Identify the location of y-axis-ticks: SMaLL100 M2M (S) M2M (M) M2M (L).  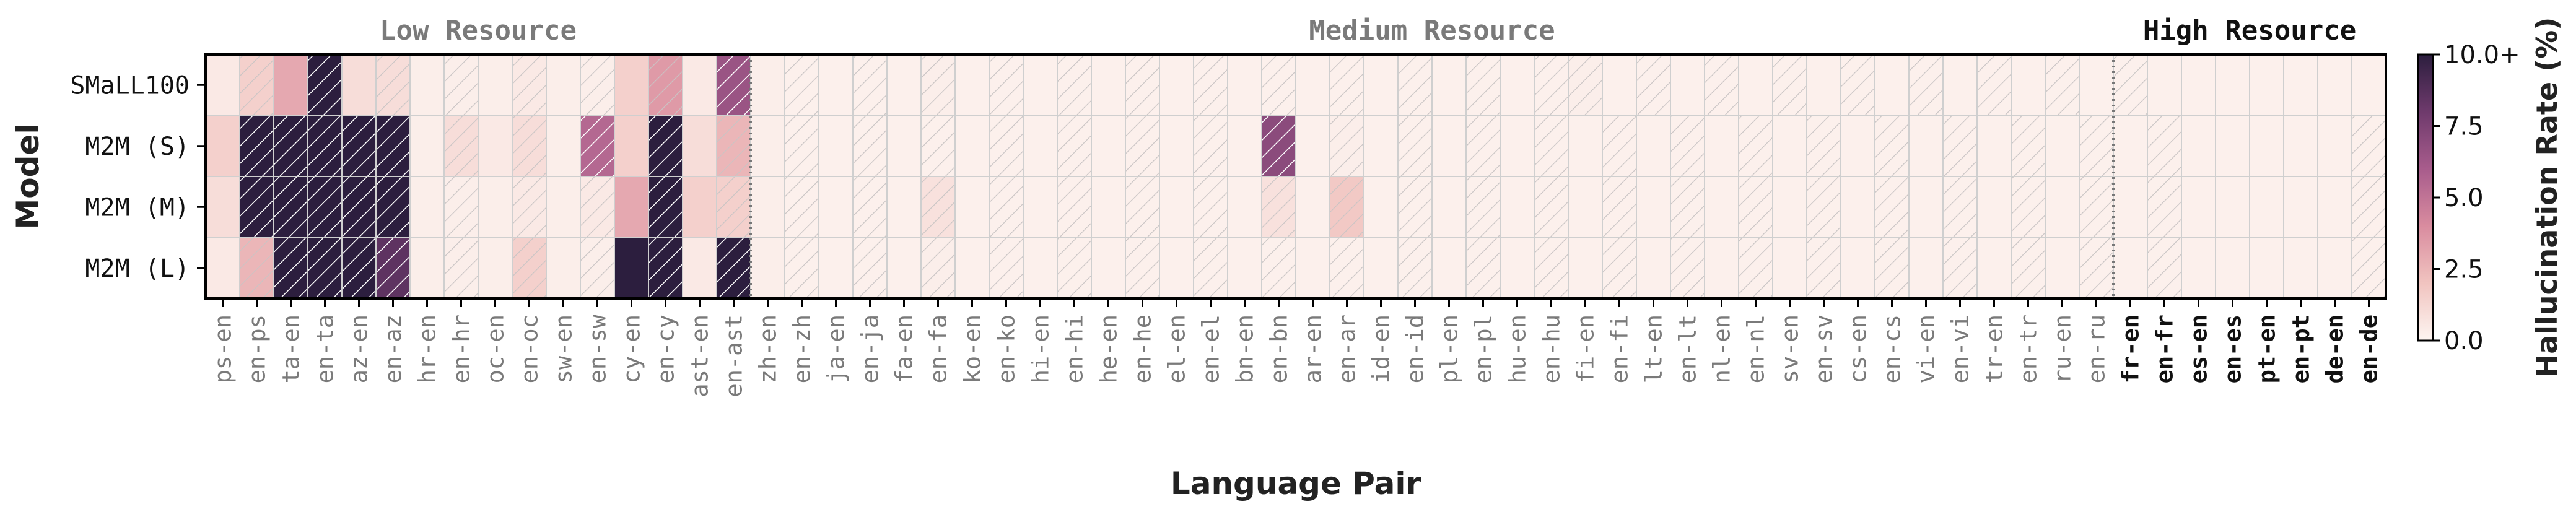
(138, 177).